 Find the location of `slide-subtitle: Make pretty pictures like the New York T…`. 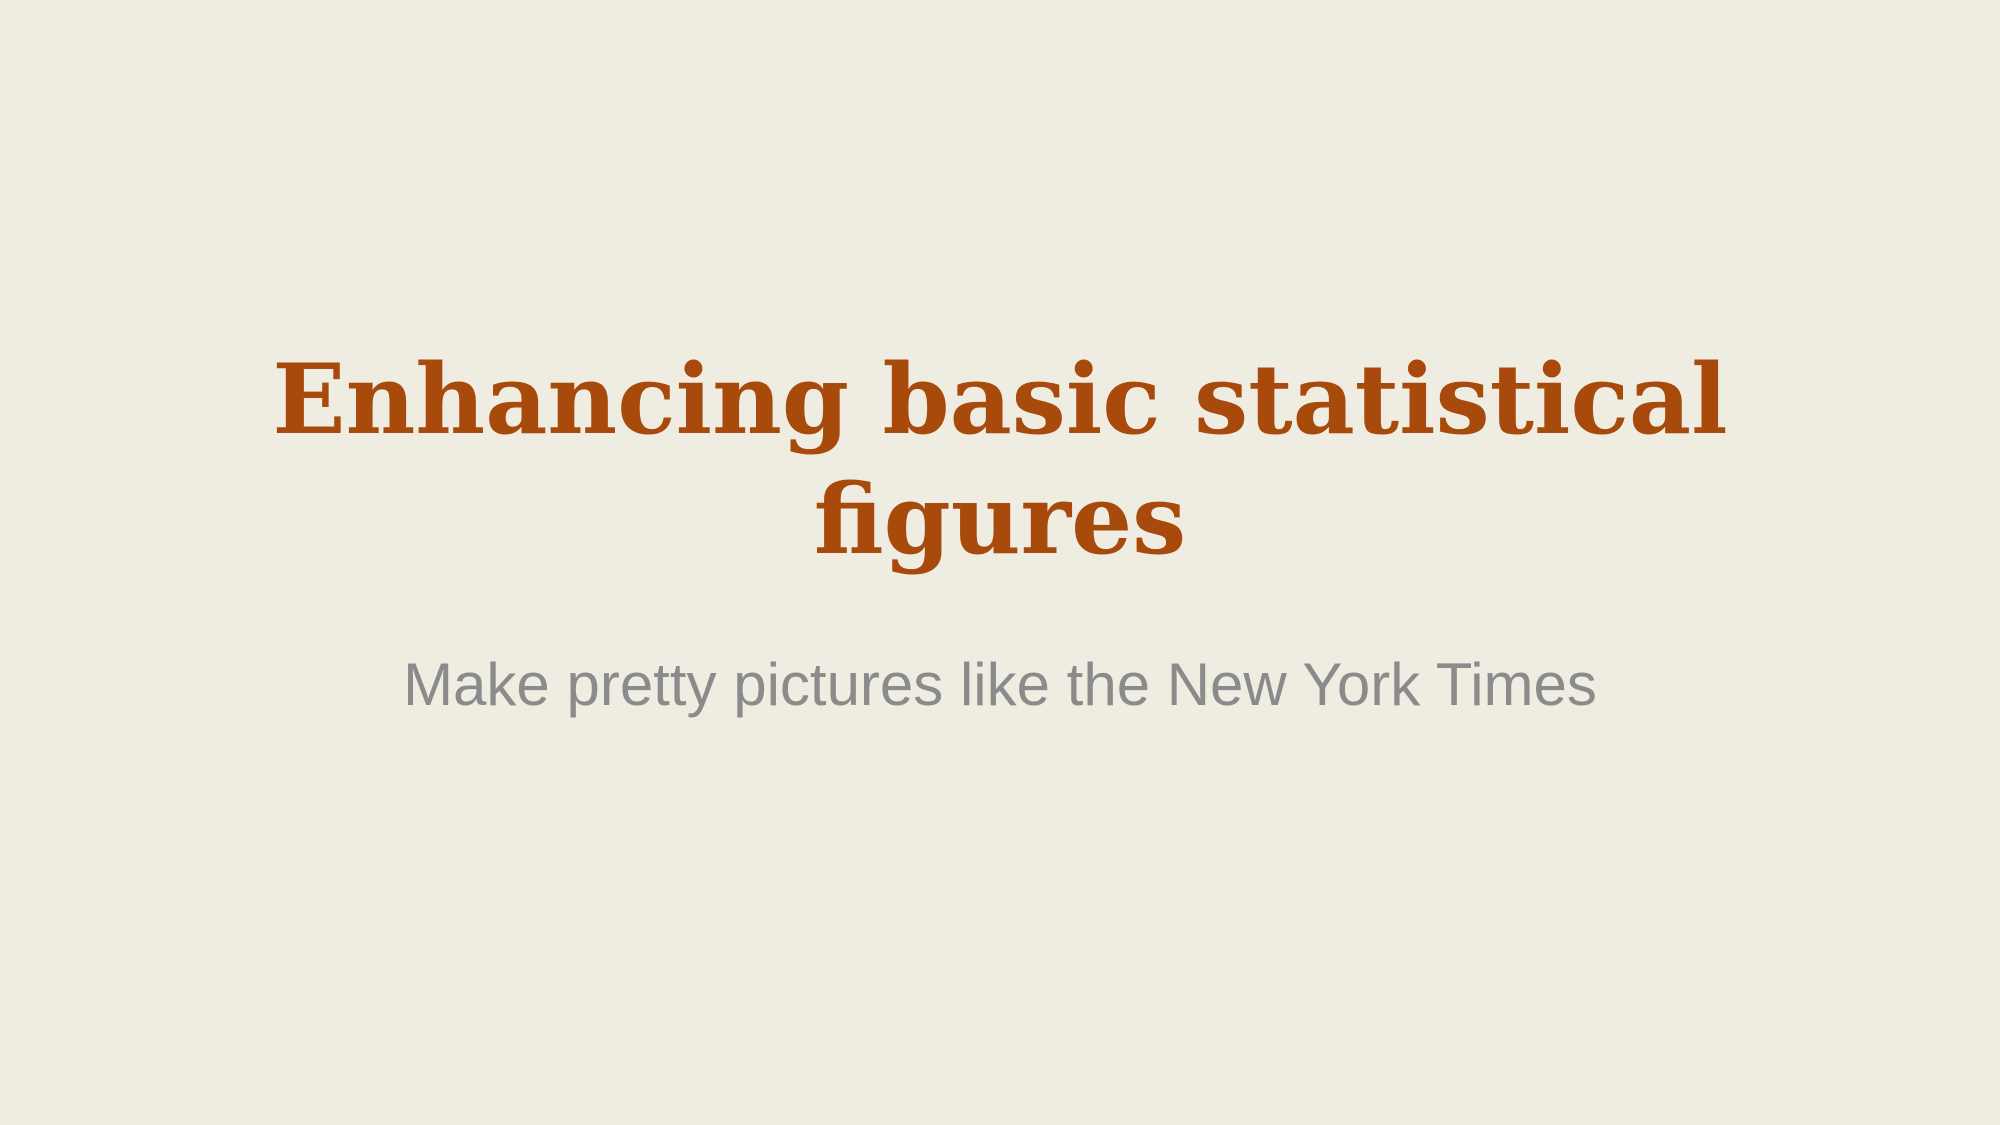

slide-subtitle: Make pretty pictures like the New York T… is located at coordinates (1000, 684).